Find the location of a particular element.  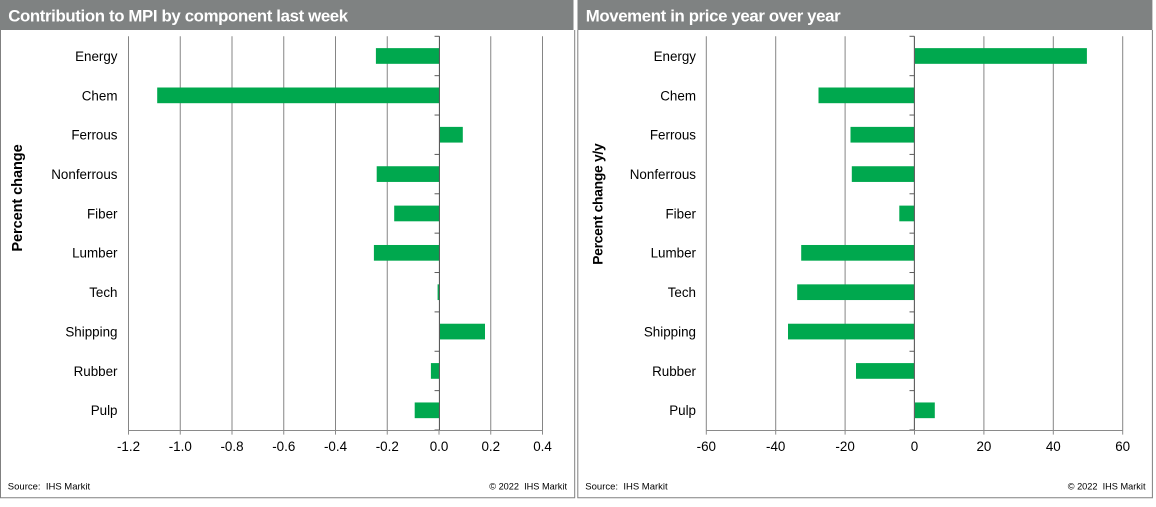

svg-text:Movement in price year over ye: Movement in price year over year is located at coordinates (713, 16).